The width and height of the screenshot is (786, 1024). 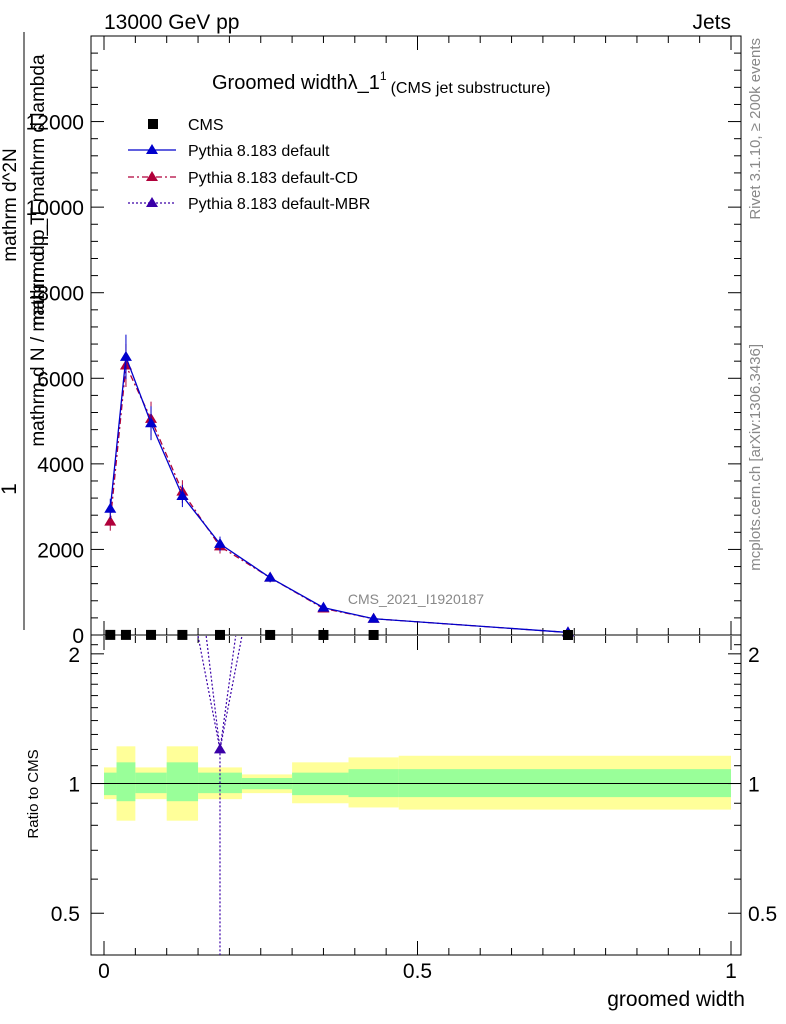 I want to click on y-tick-label: 12000, so click(x=55, y=123).